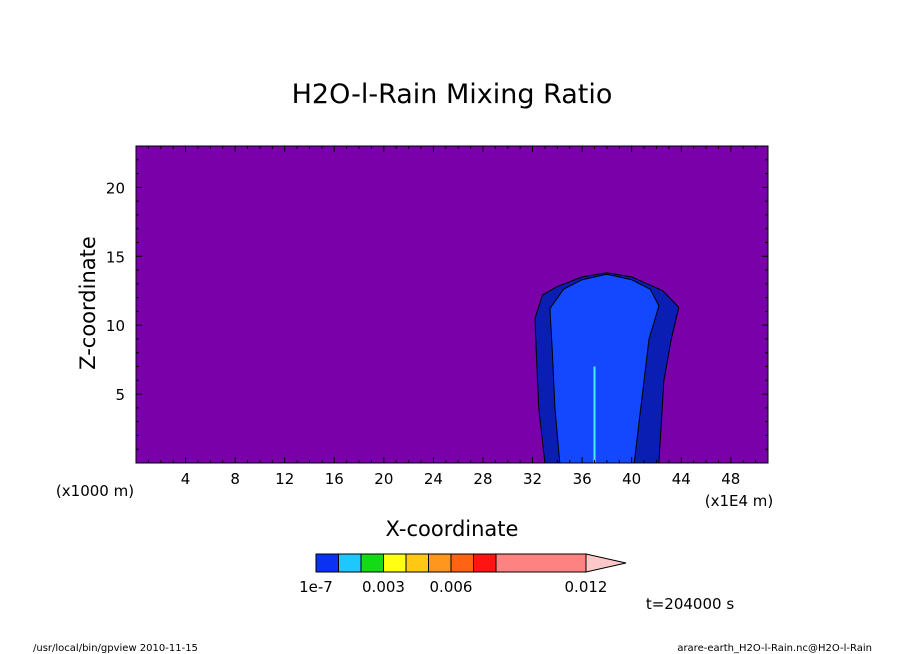 This screenshot has height=654, width=904. I want to click on y-axis-label: Z-coordinate, so click(88, 303).